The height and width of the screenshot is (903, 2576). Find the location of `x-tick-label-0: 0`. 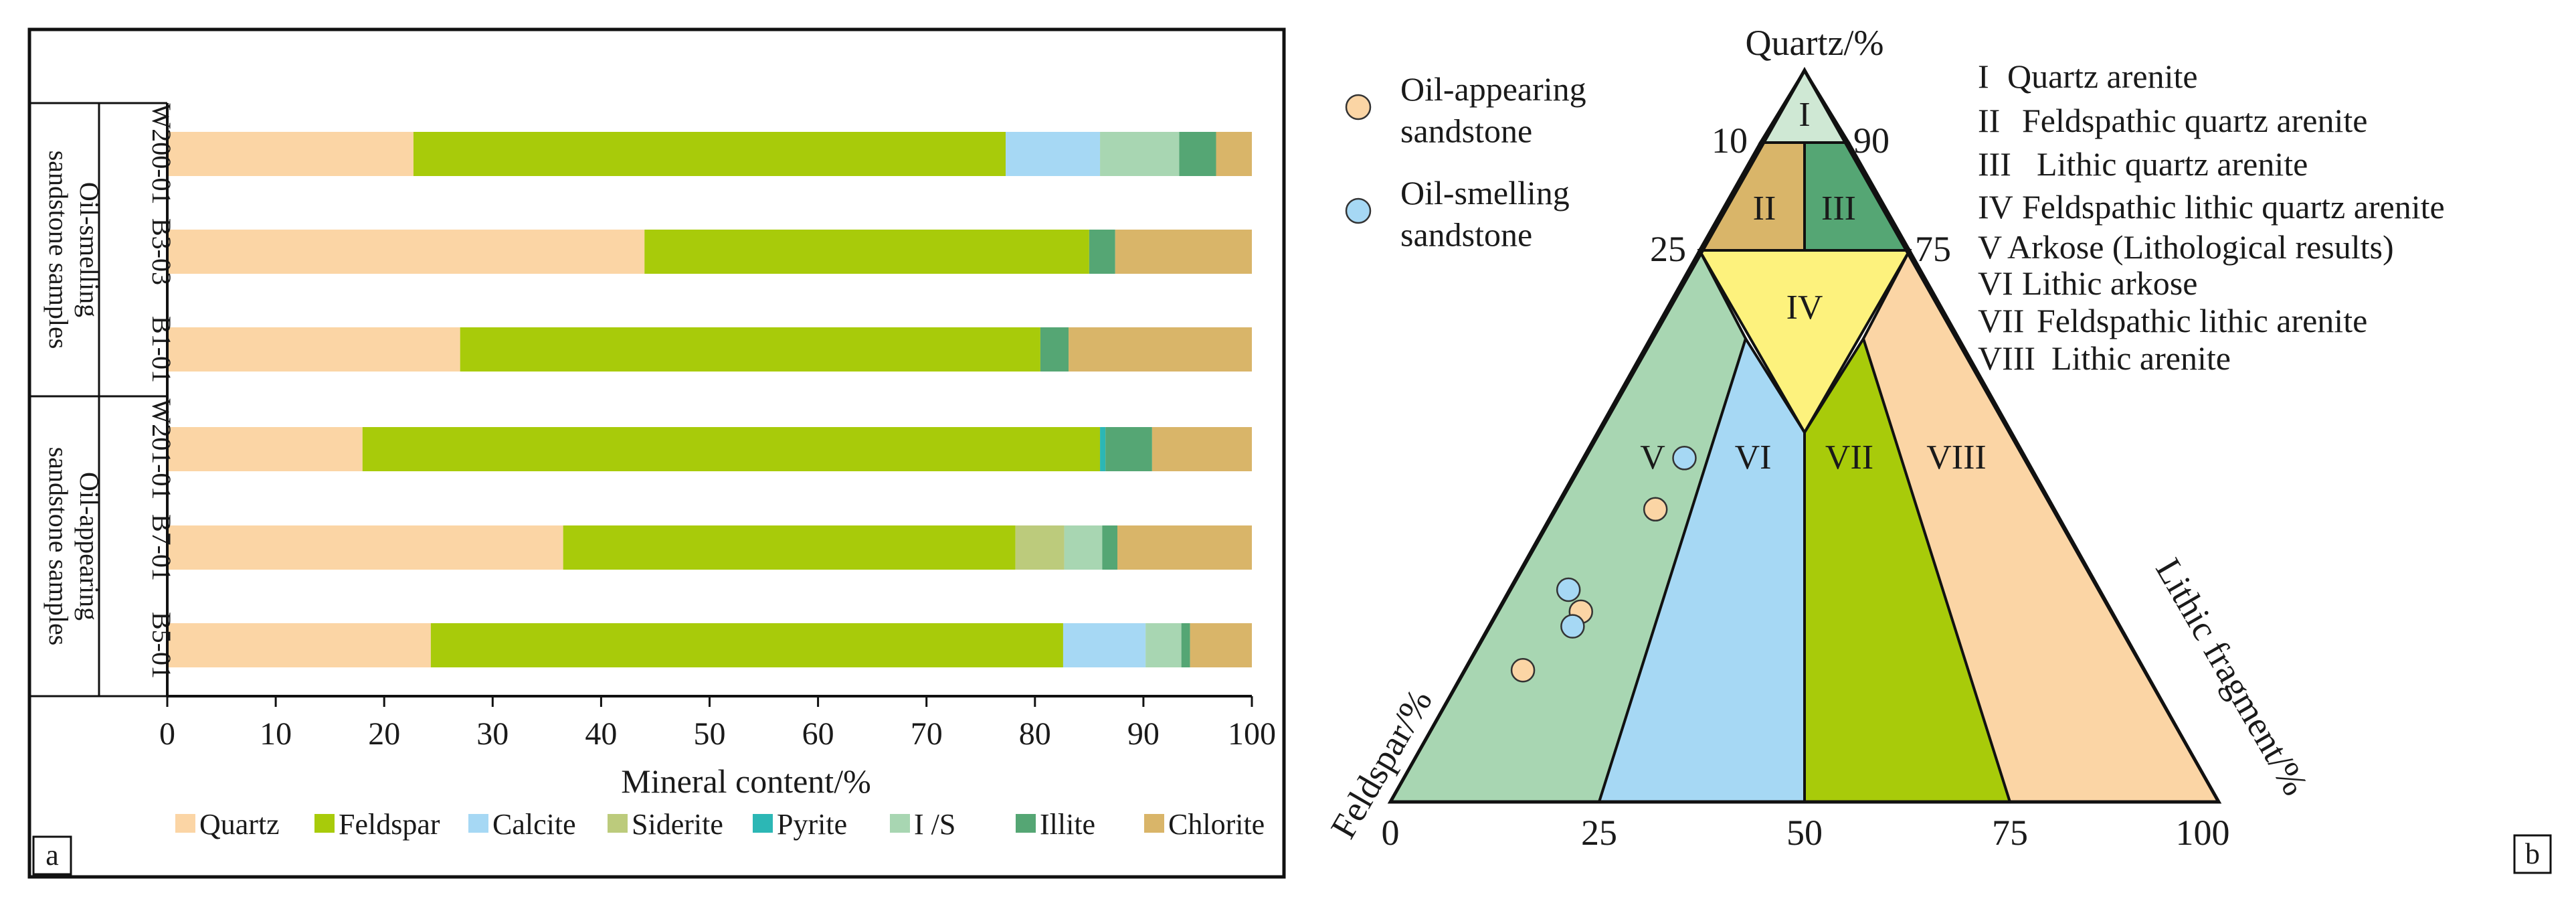

x-tick-label-0: 0 is located at coordinates (167, 734).